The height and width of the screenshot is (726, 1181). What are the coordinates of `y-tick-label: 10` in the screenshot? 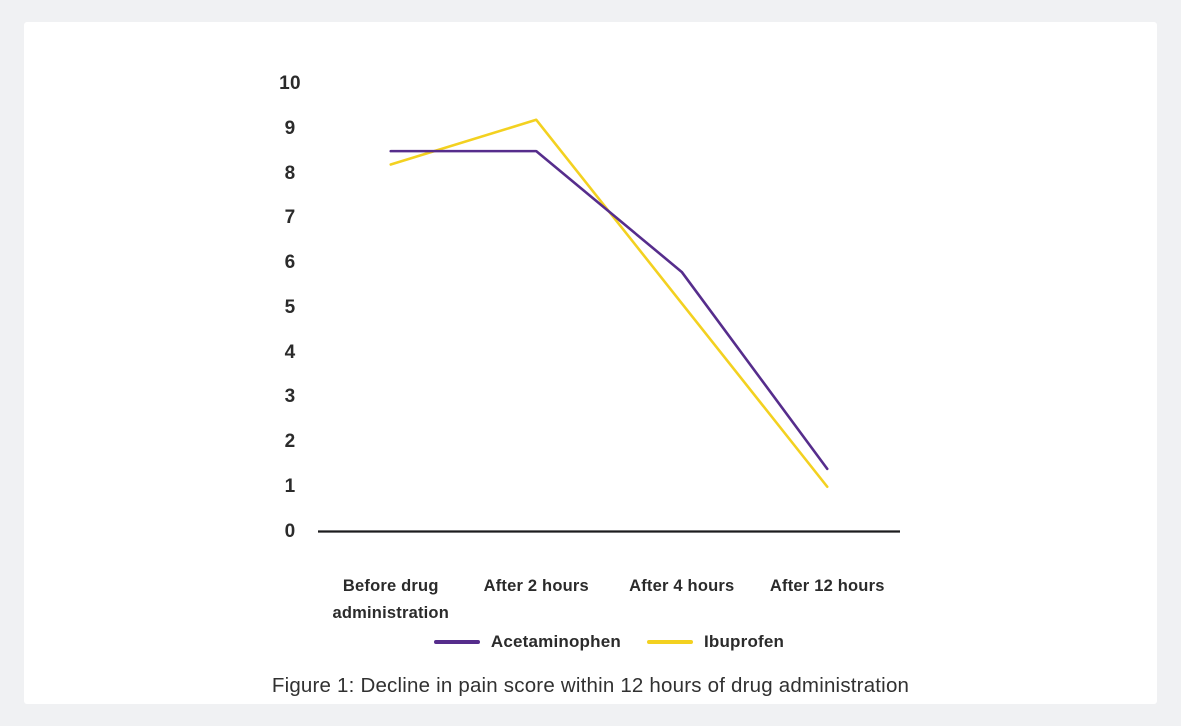 It's located at (290, 83).